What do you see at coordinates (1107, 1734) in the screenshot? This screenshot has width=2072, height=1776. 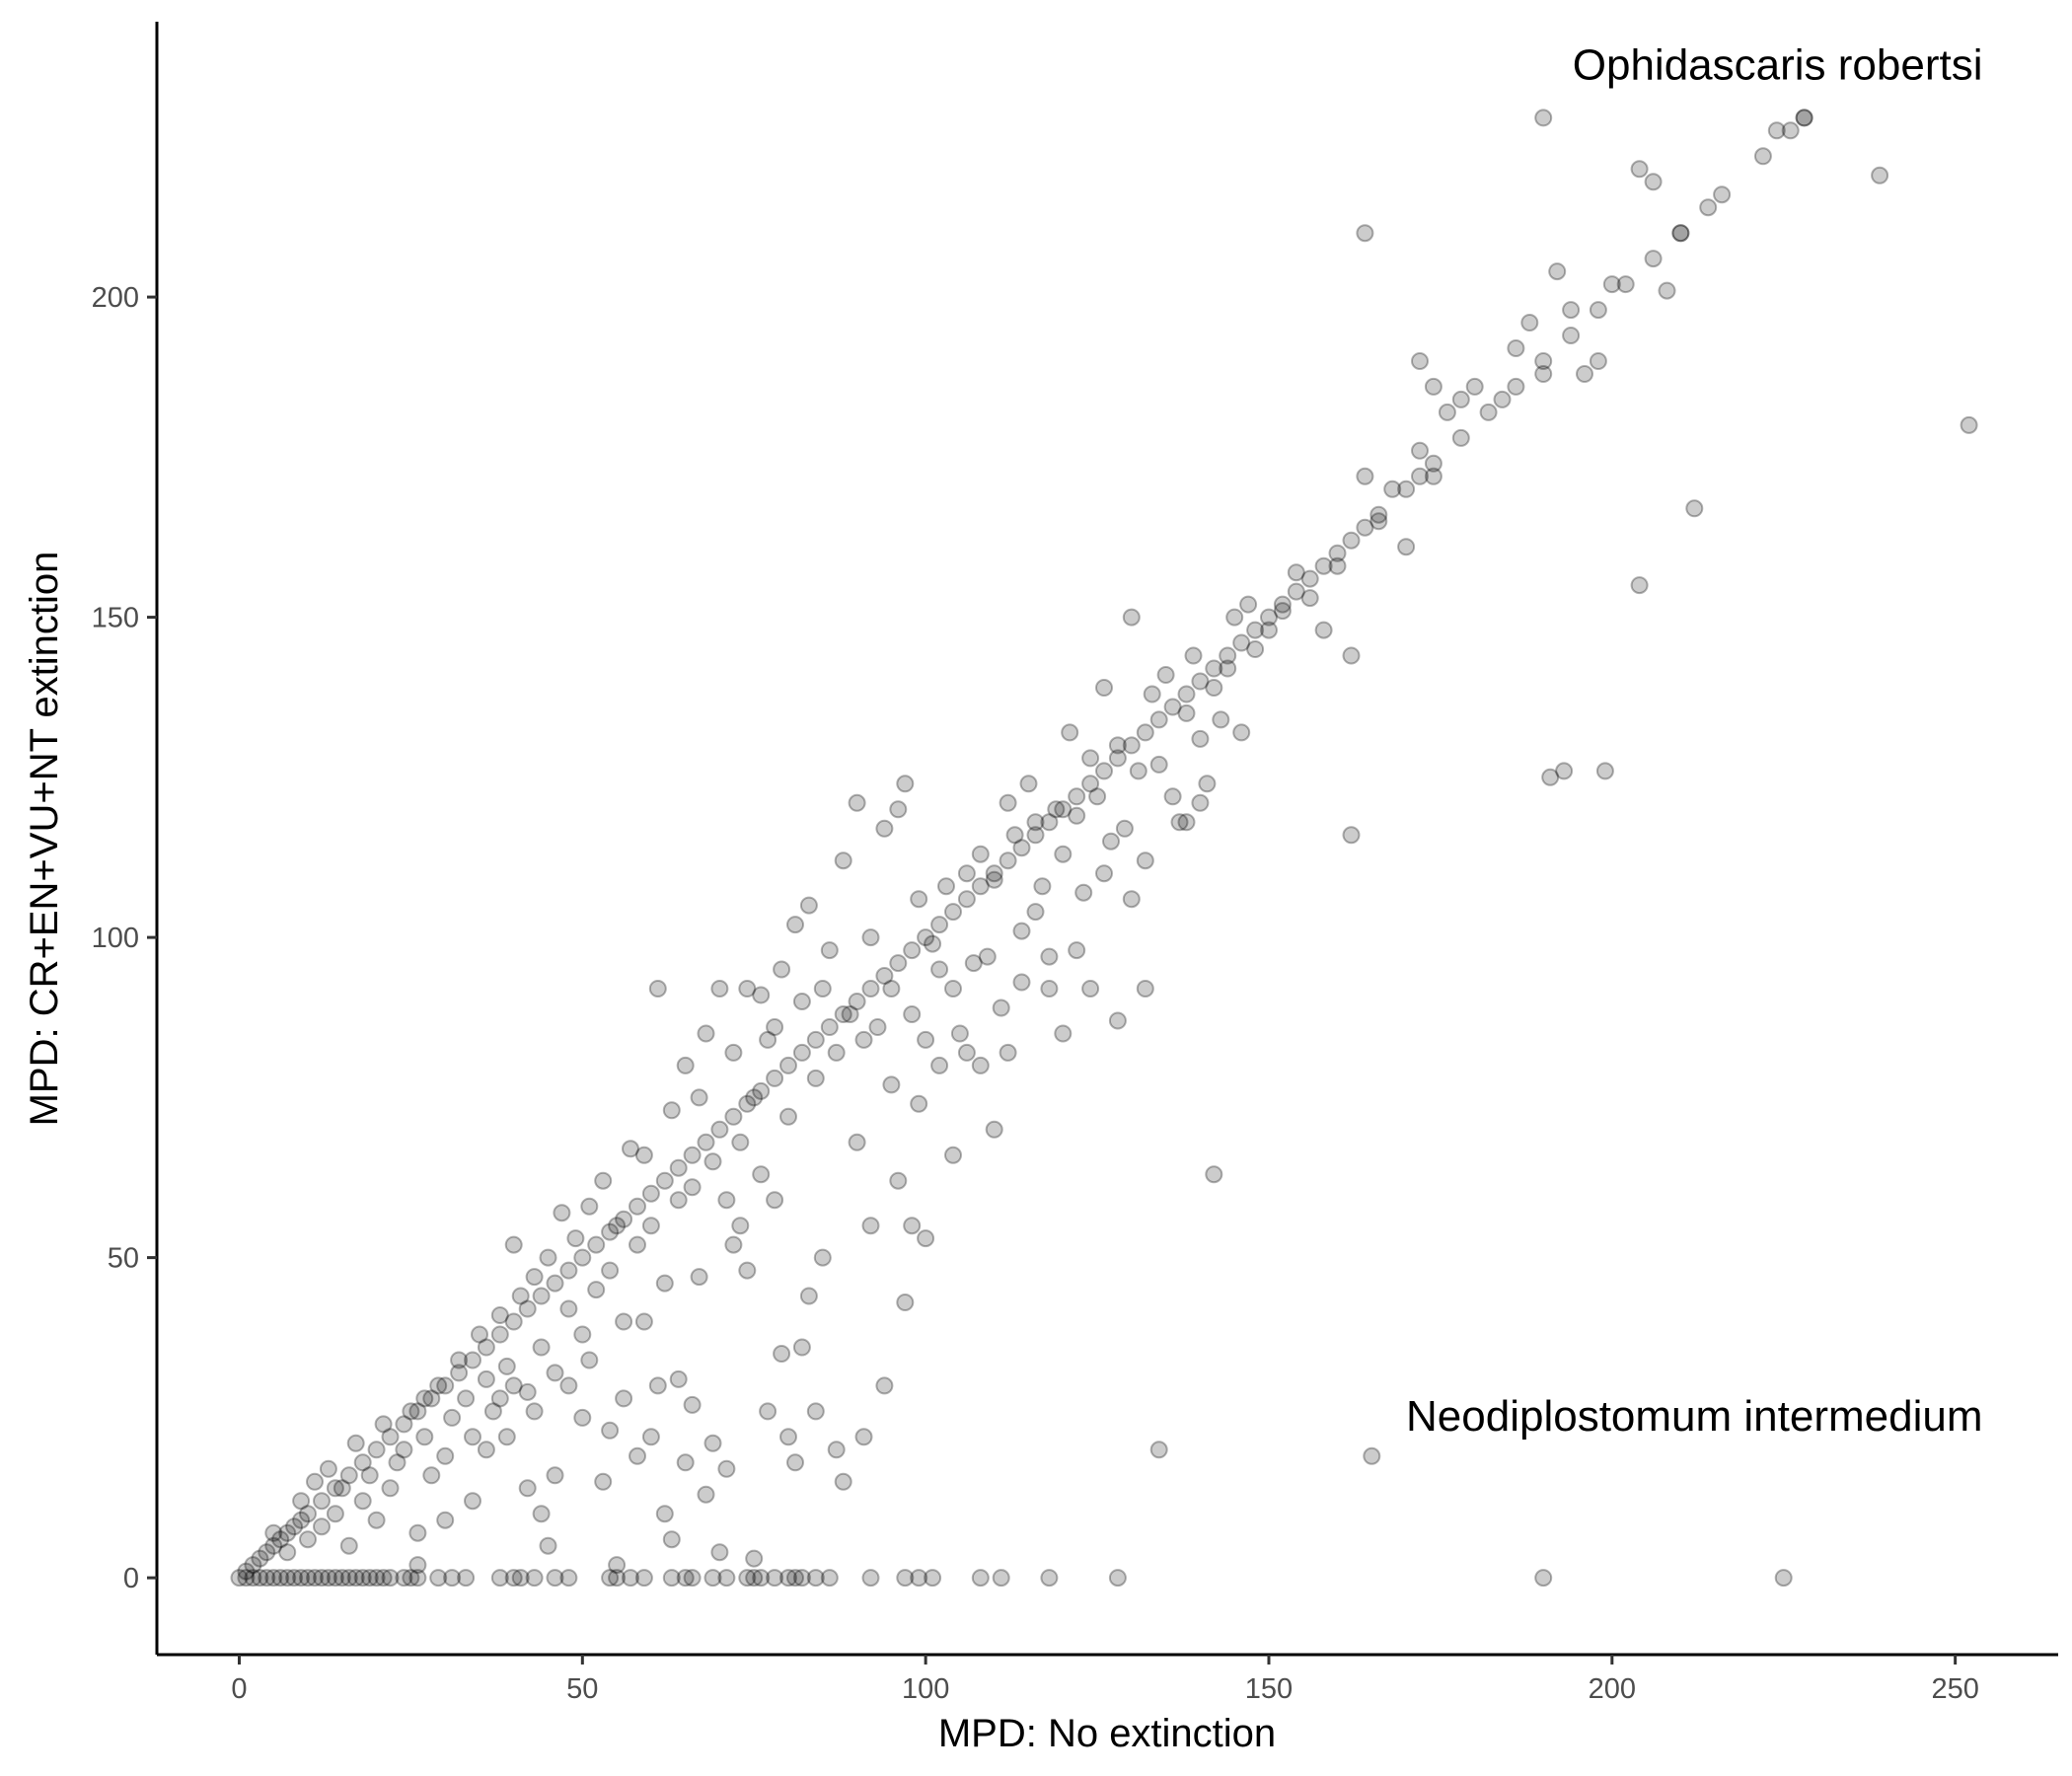 I see `x-axis-title: MPD: No extinction` at bounding box center [1107, 1734].